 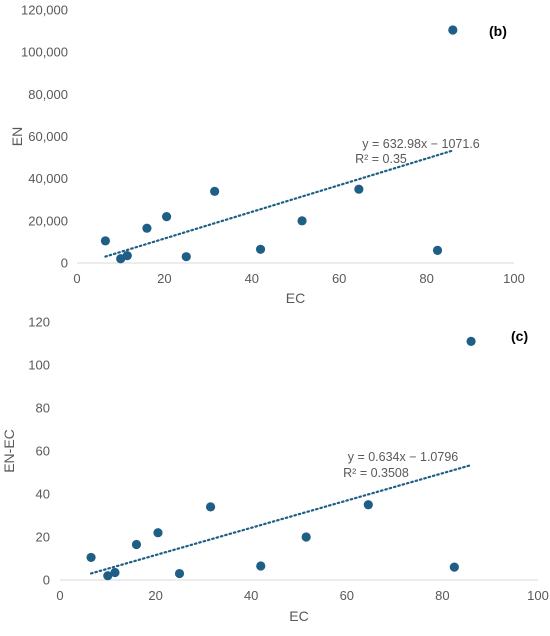 What do you see at coordinates (251, 595) in the screenshot?
I see `chart-c-x-tick-label: 40` at bounding box center [251, 595].